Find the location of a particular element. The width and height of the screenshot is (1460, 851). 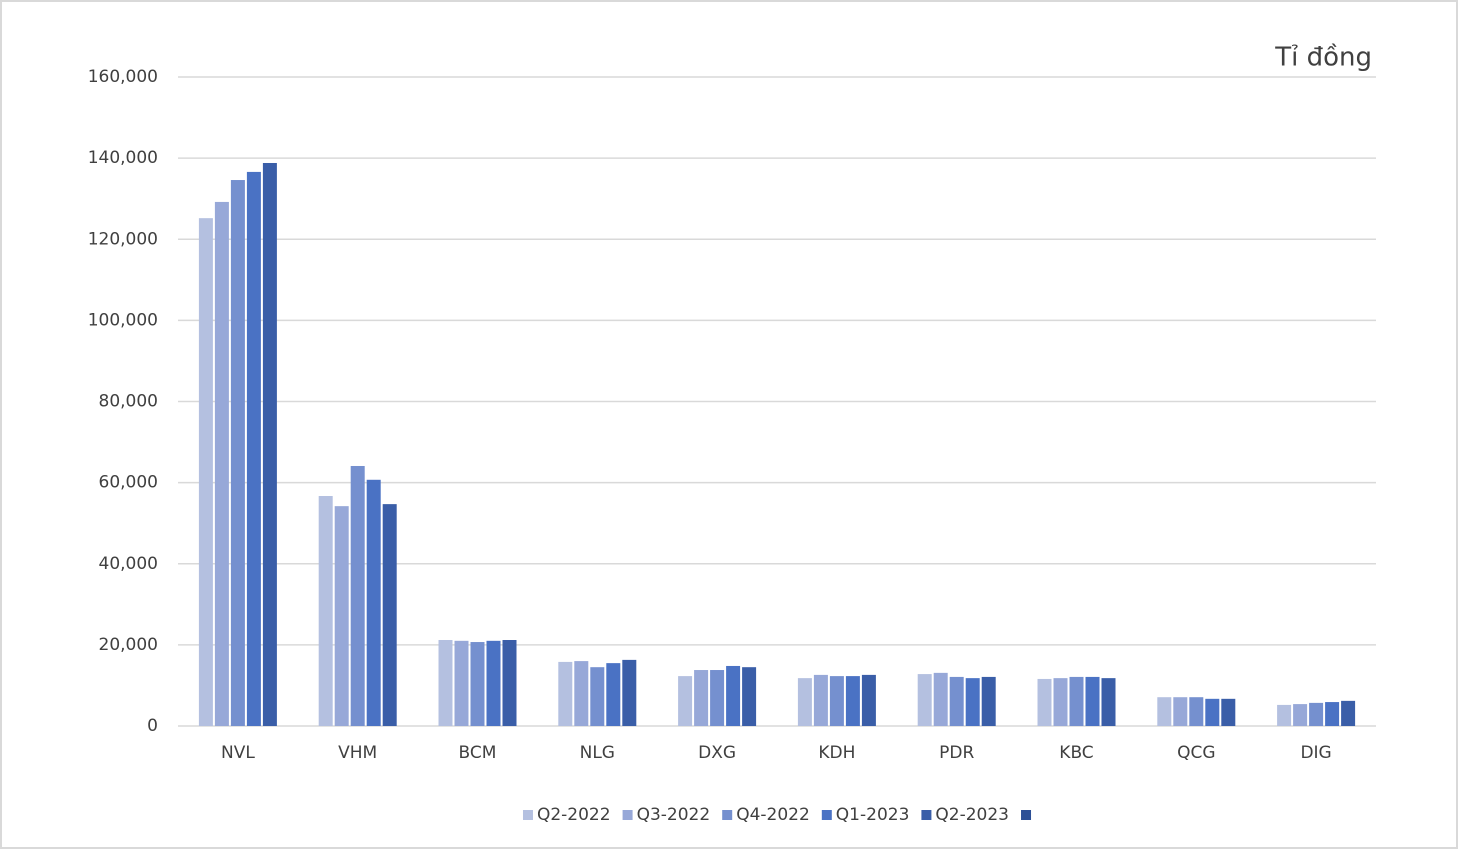

y-tick-label: 80,000 is located at coordinates (128, 402).